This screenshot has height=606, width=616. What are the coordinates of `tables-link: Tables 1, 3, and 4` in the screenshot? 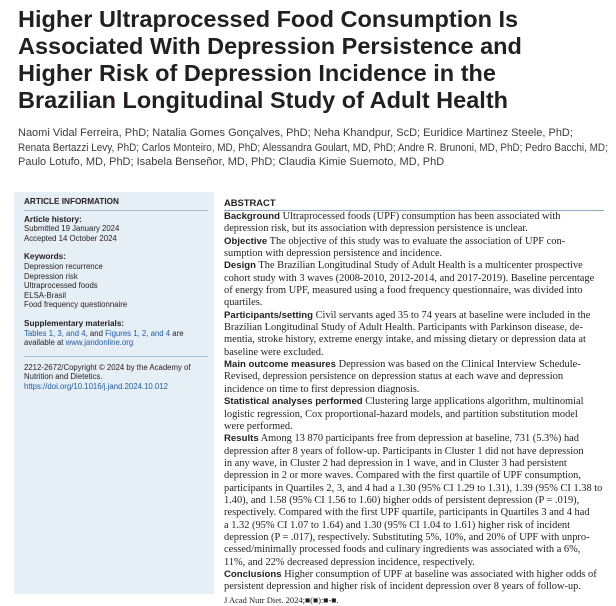 It's located at (55, 333).